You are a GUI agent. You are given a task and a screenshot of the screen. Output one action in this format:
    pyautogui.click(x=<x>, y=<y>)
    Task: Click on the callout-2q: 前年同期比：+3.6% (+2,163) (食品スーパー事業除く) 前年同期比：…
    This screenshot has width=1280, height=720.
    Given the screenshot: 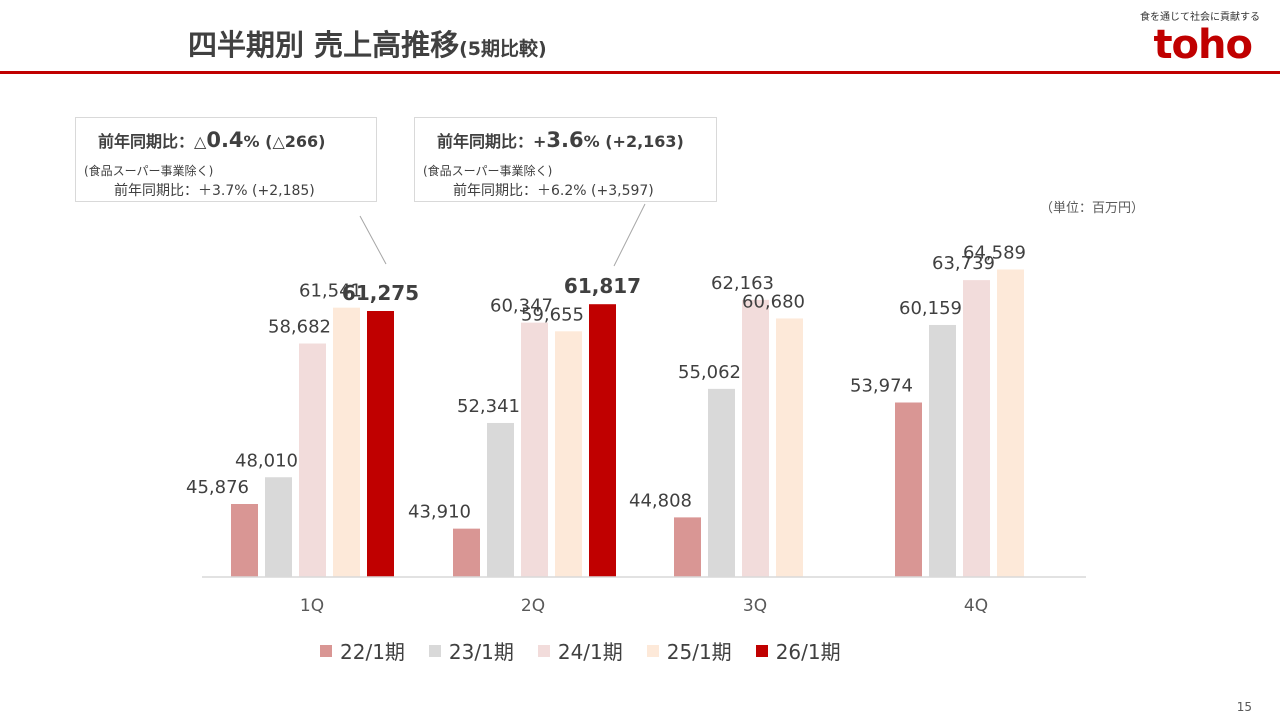 What is the action you would take?
    pyautogui.click(x=565, y=159)
    